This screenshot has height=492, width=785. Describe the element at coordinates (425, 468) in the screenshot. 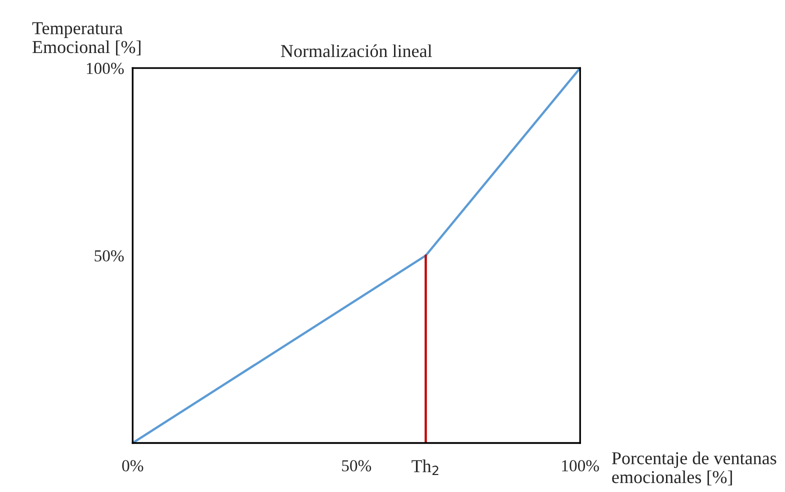

I see `annotation: Th$_{2}$` at that location.